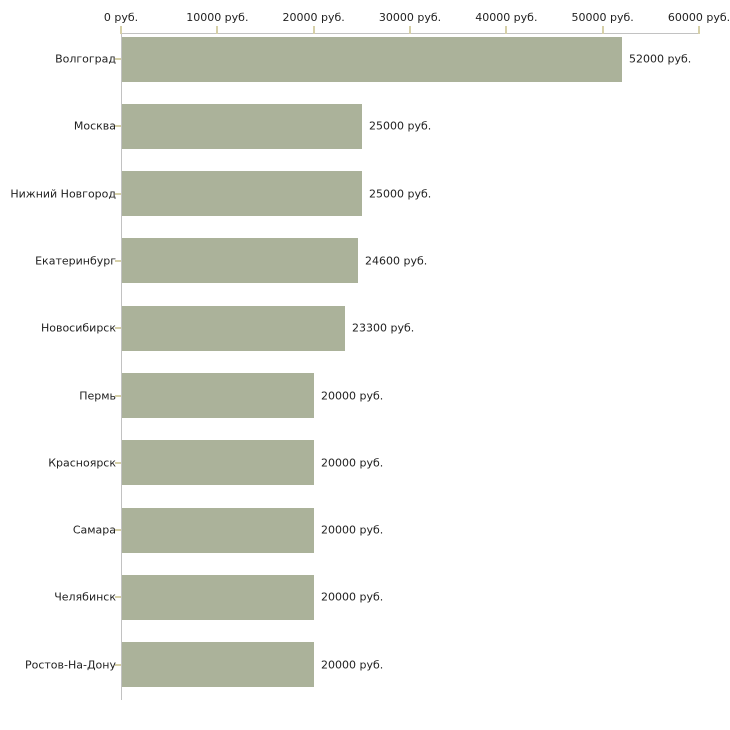  What do you see at coordinates (78, 328) in the screenshot?
I see `category-label: Новосибирск` at bounding box center [78, 328].